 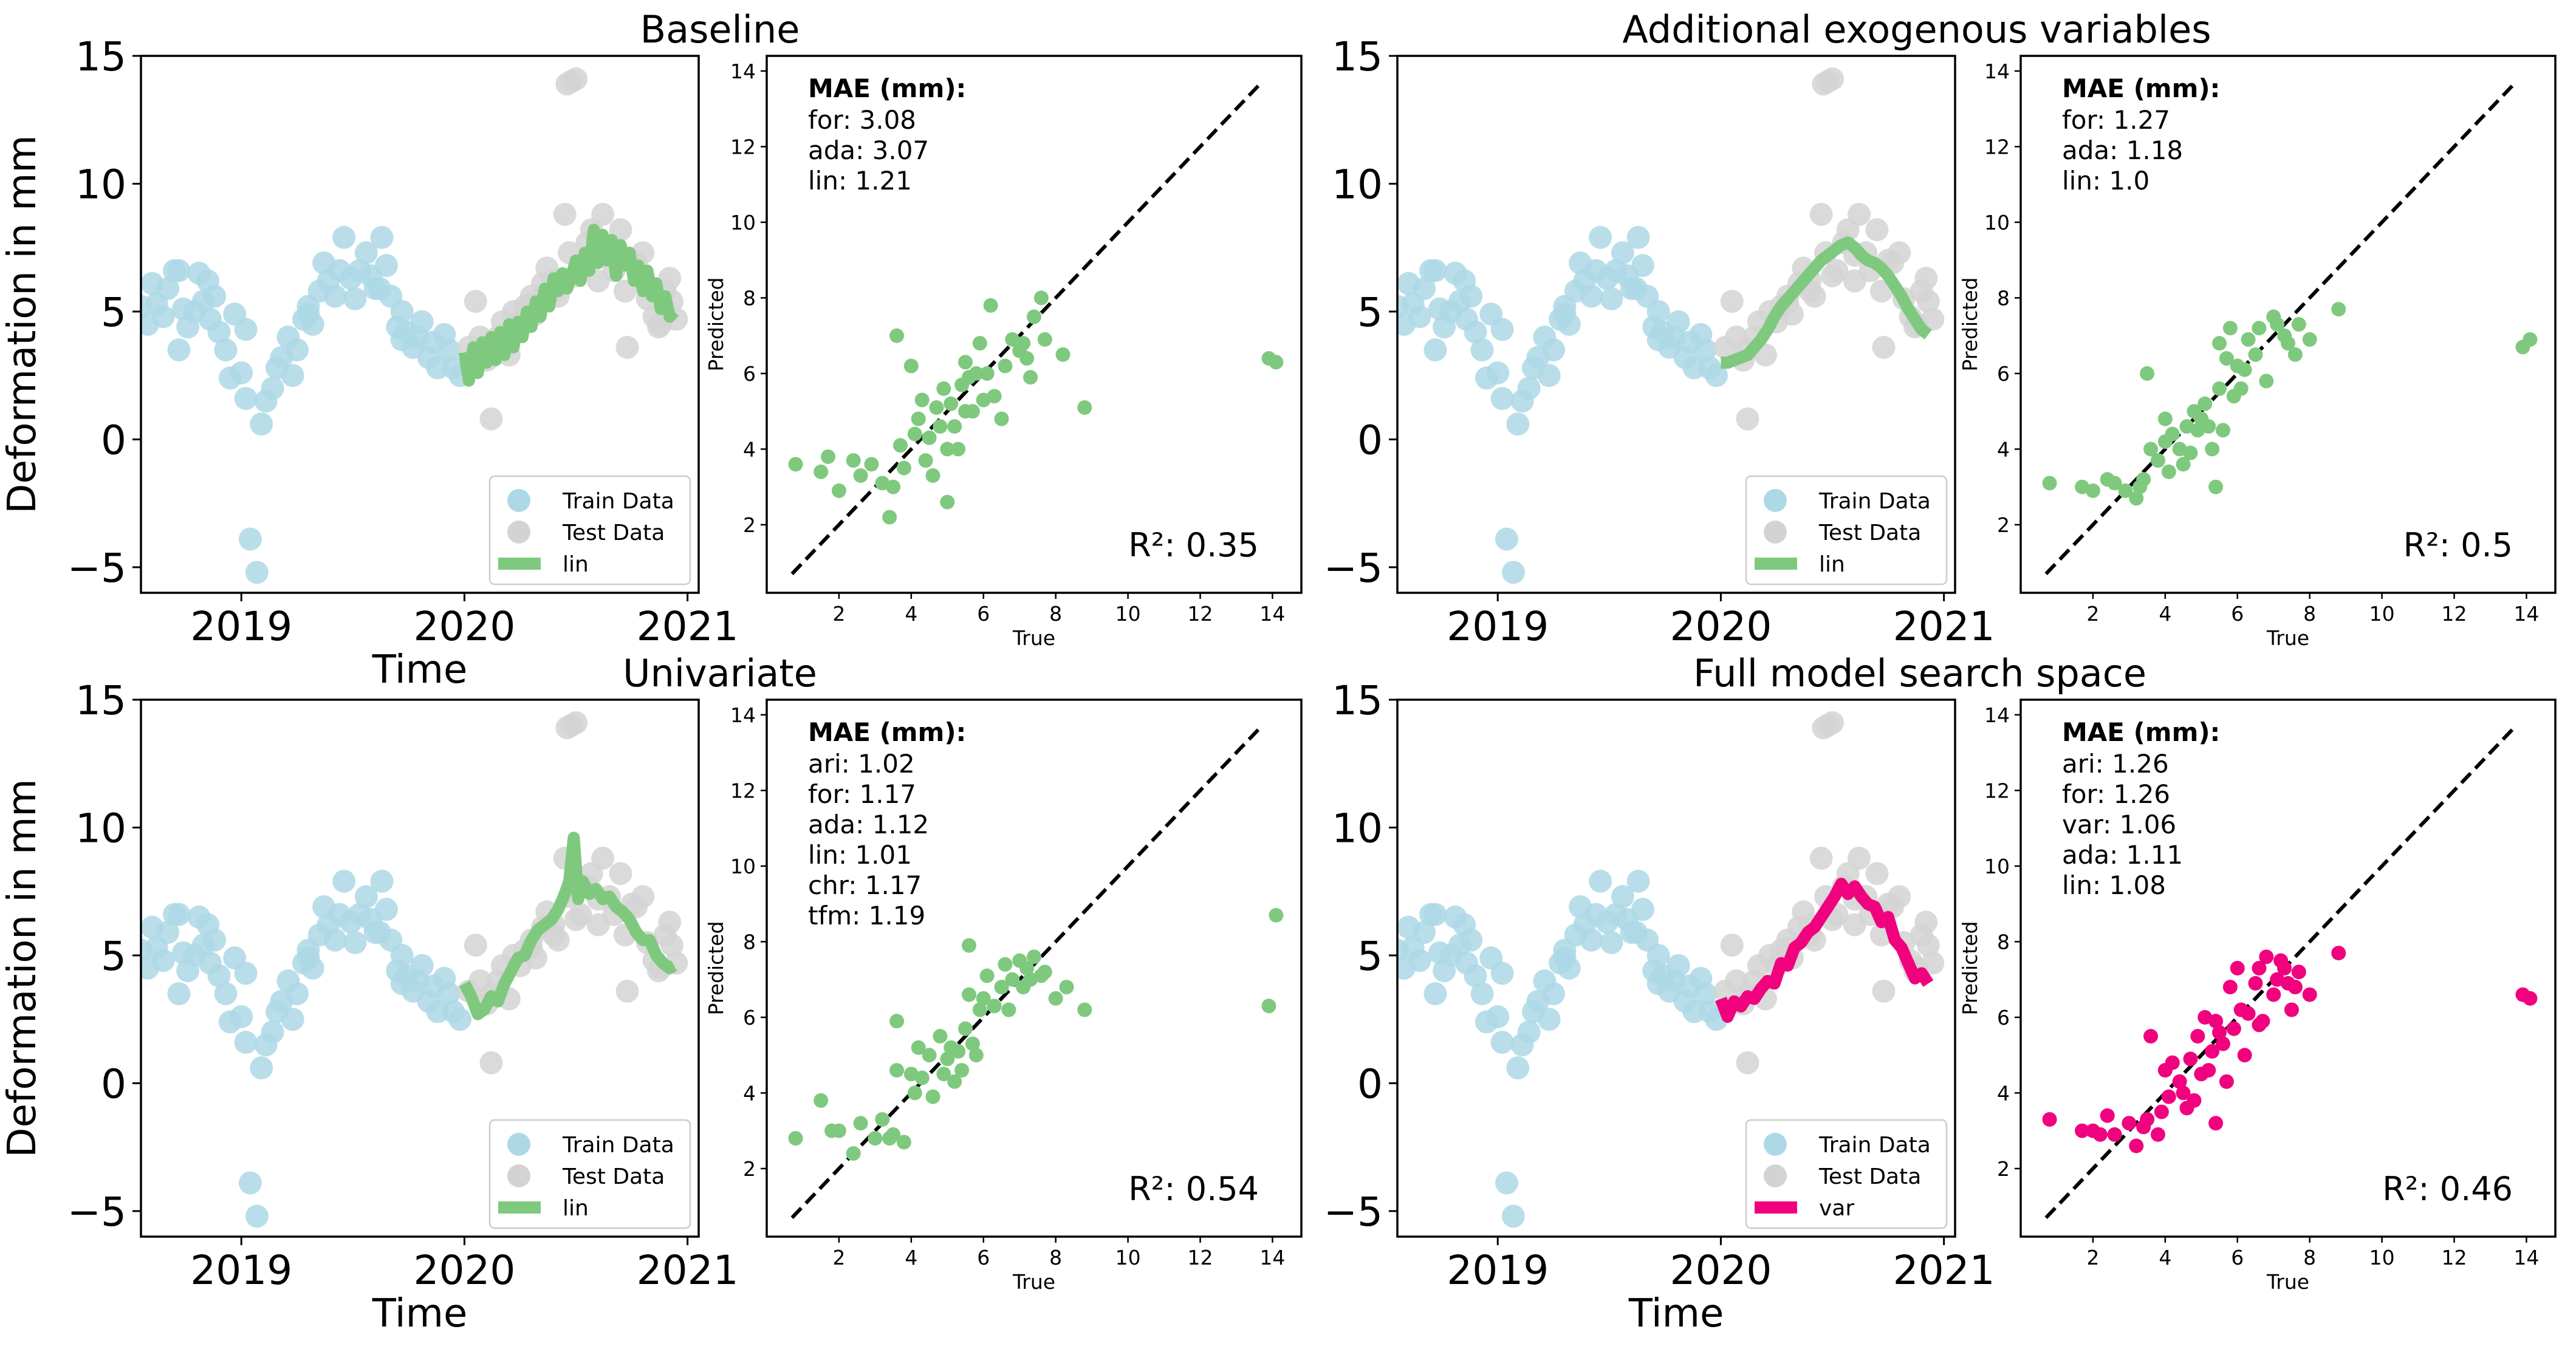 What do you see at coordinates (2309, 614) in the screenshot?
I see `x-tick-label: 8` at bounding box center [2309, 614].